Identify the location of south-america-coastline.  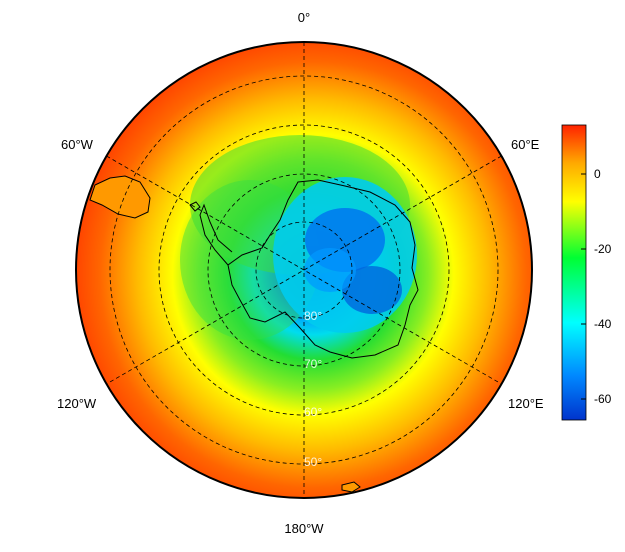
(120, 197).